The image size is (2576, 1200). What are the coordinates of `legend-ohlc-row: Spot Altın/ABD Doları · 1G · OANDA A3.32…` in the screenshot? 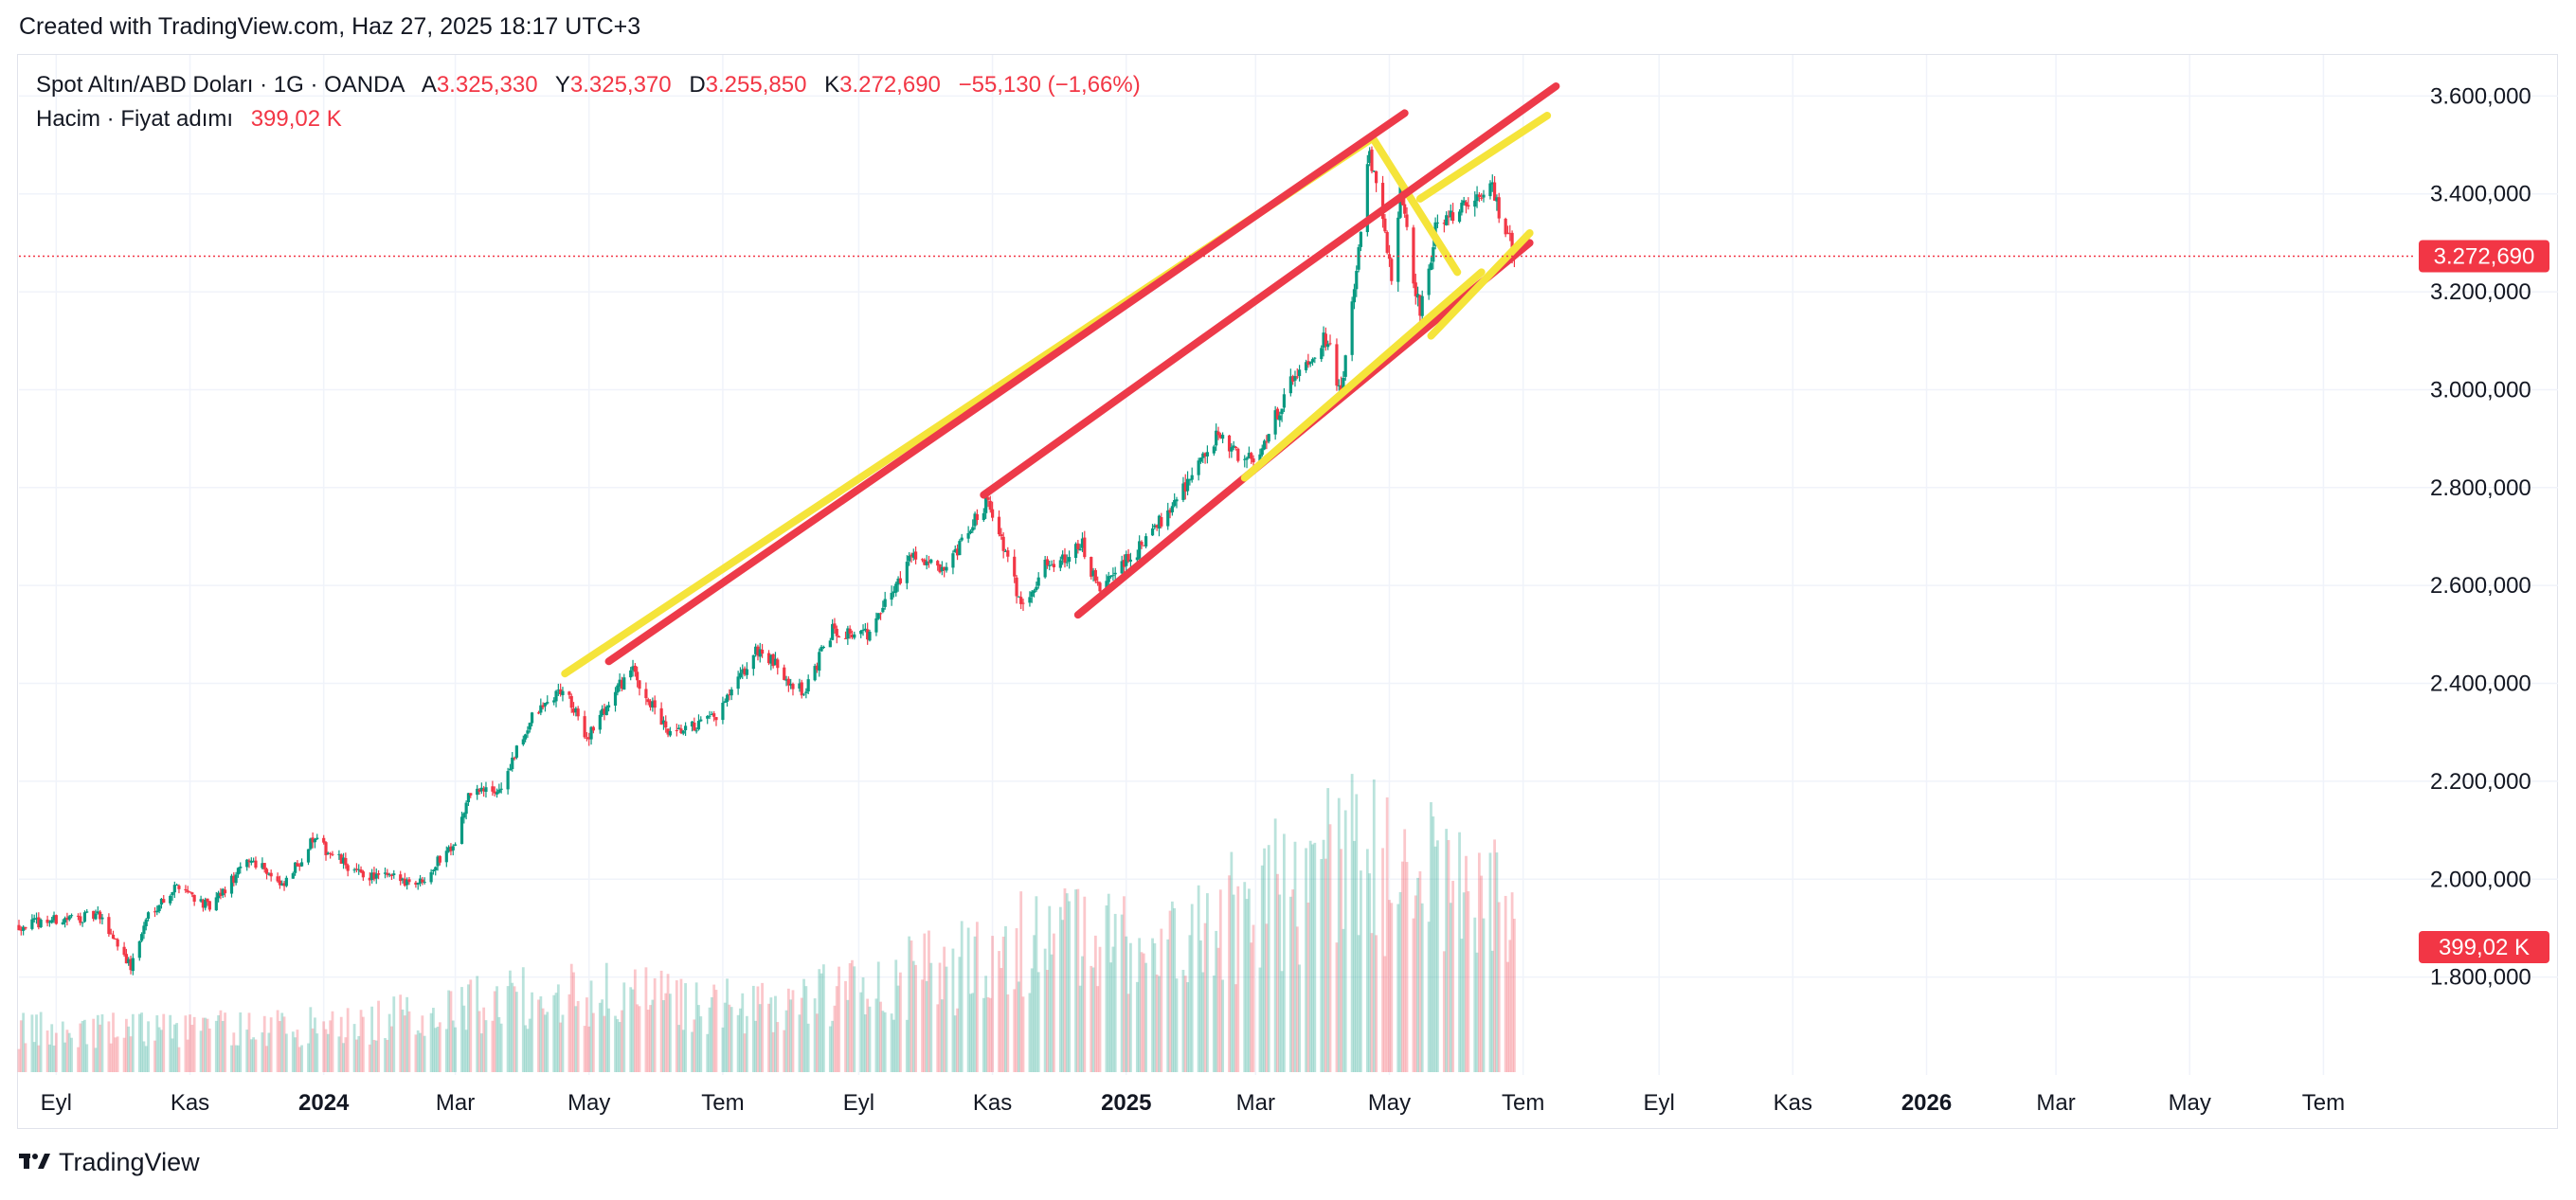 It's located at (588, 85).